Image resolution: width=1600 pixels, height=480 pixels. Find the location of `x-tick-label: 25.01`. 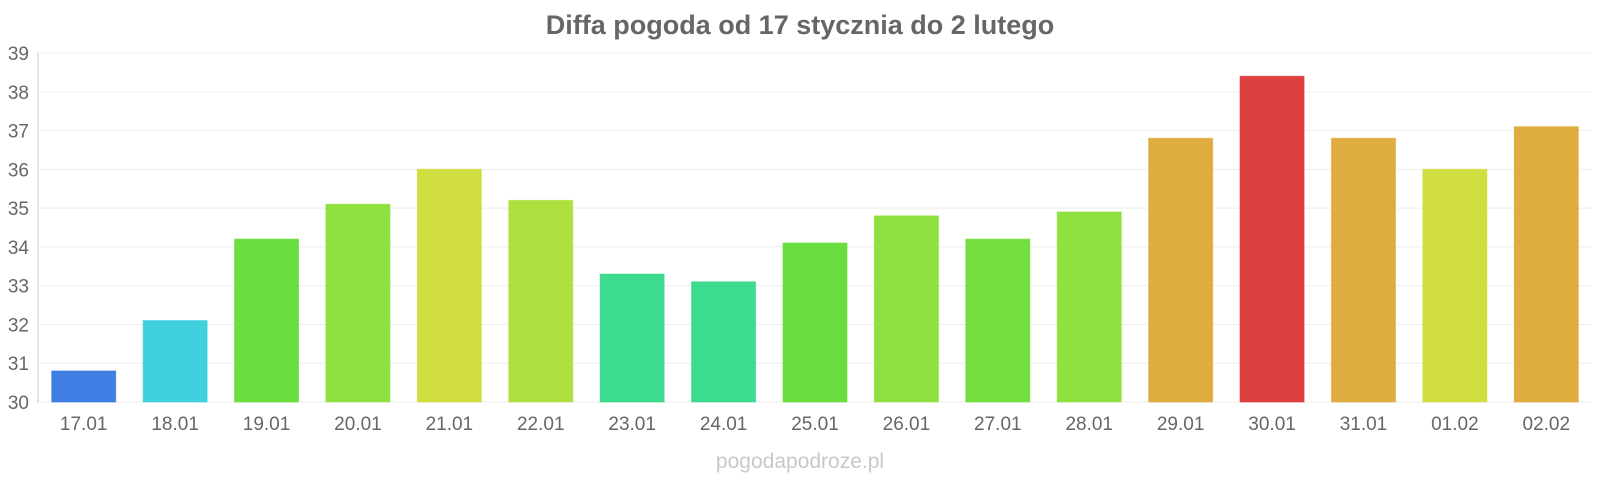

x-tick-label: 25.01 is located at coordinates (815, 424).